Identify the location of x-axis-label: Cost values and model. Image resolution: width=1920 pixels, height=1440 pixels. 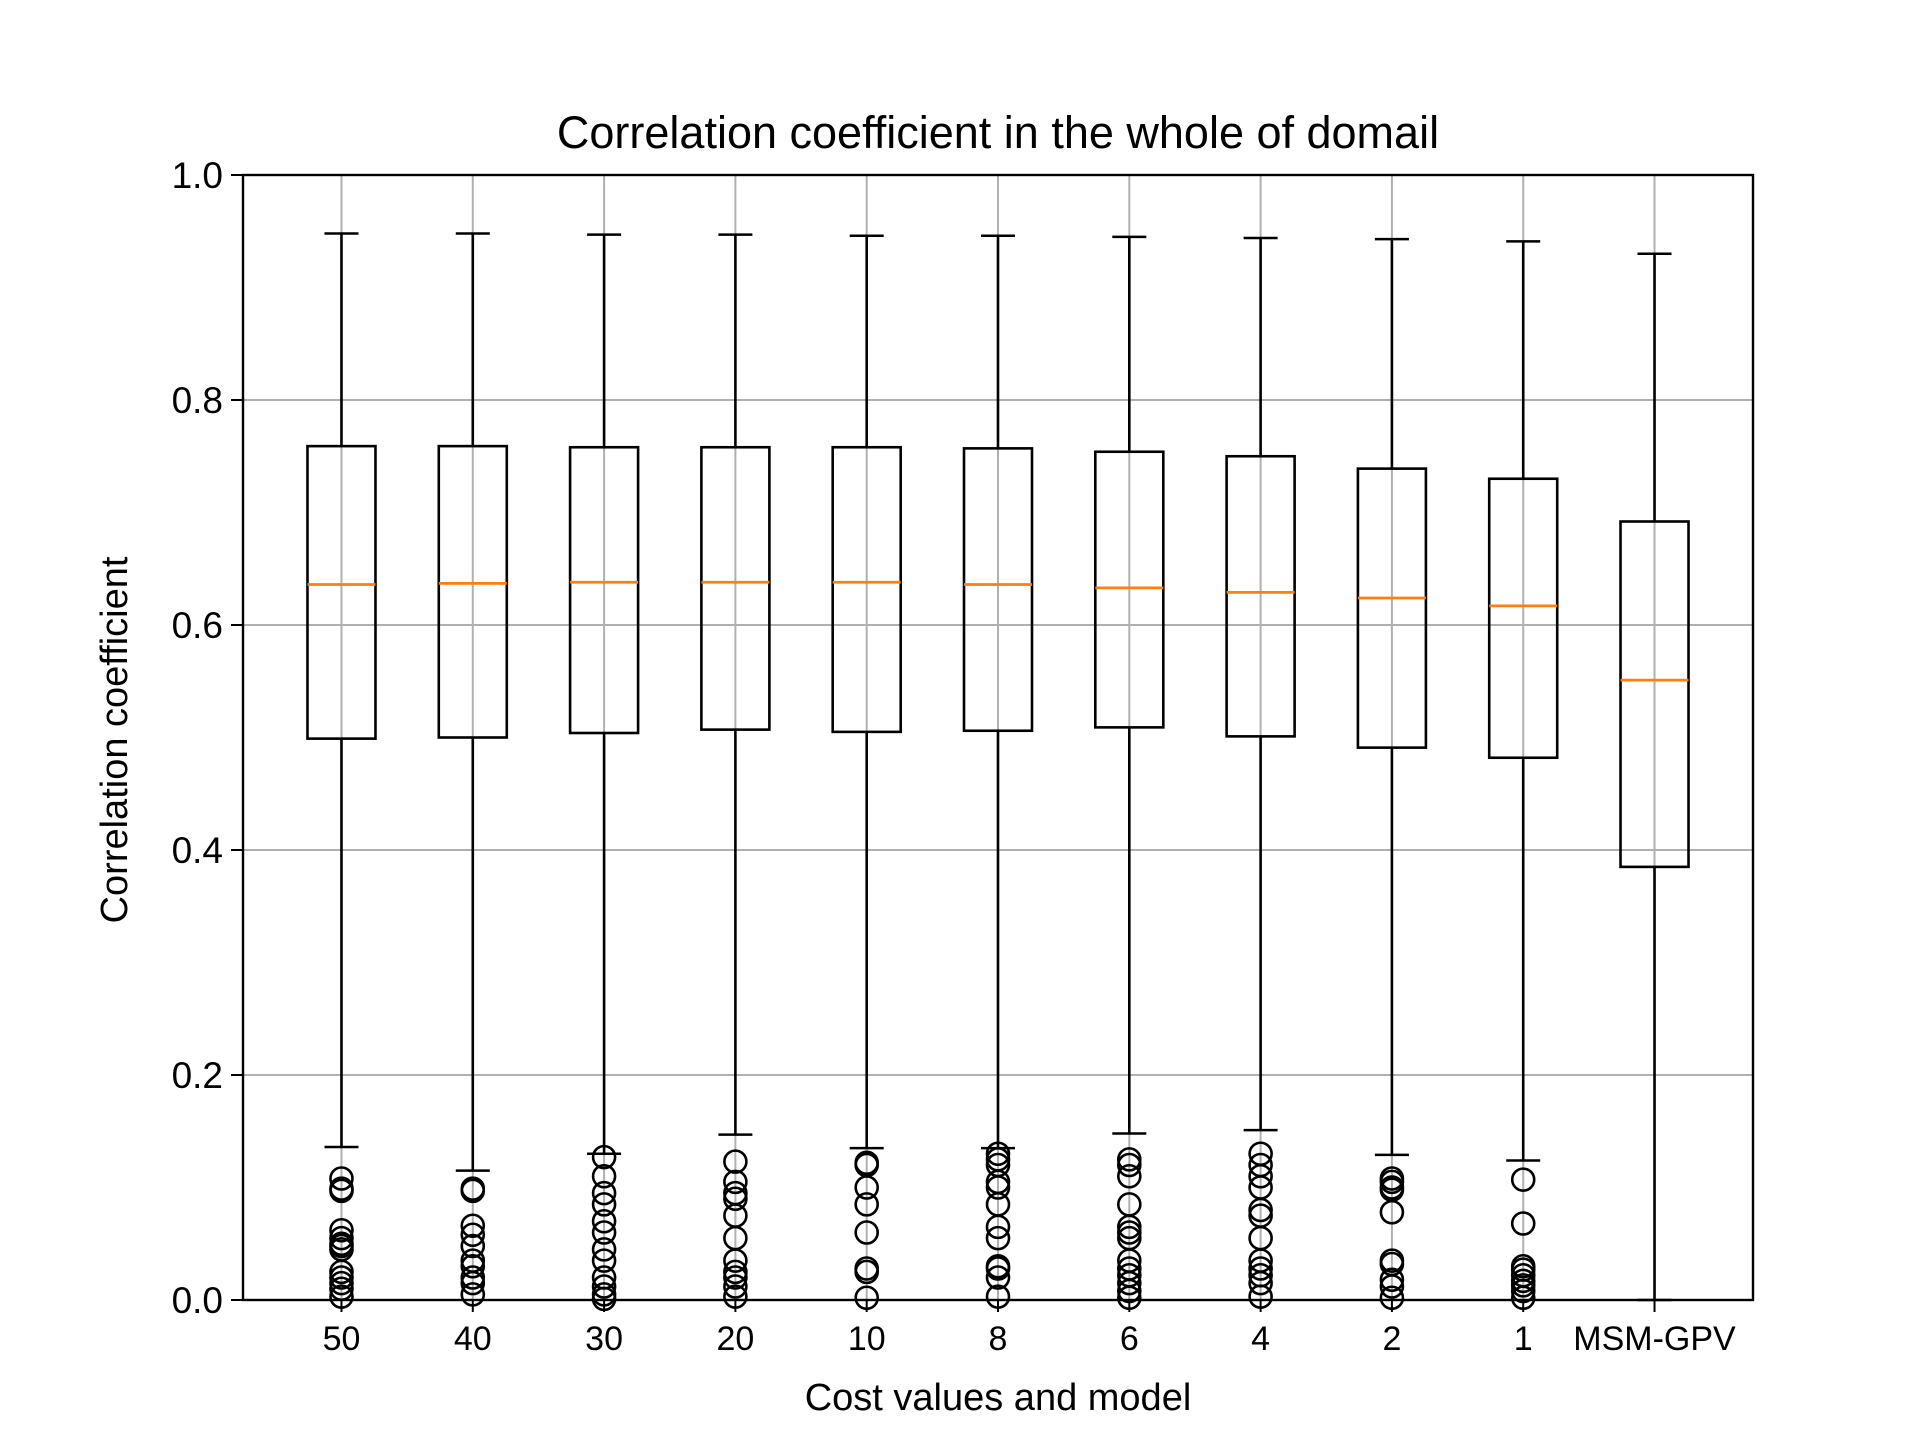
(998, 1398).